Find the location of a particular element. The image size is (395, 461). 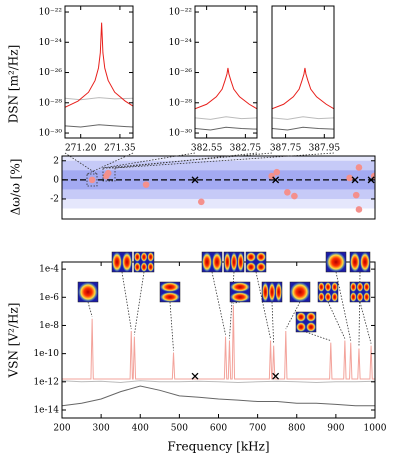

x-tick-label: 500 is located at coordinates (179, 429).